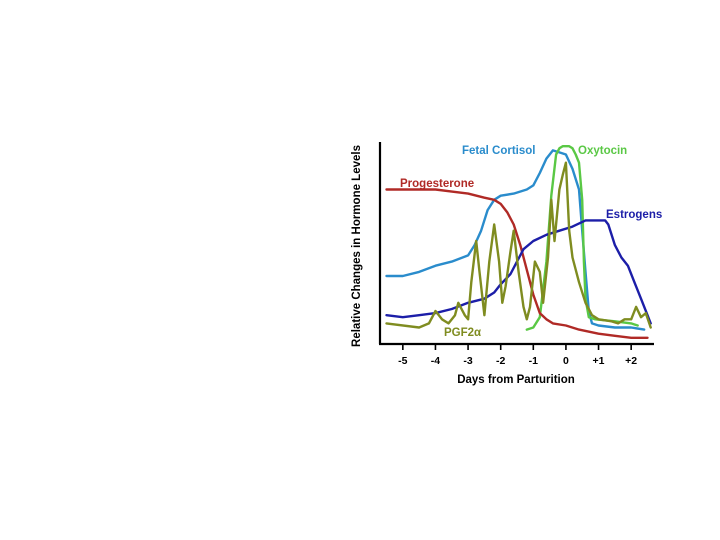  What do you see at coordinates (435, 361) in the screenshot?
I see `x-tick-label: -4` at bounding box center [435, 361].